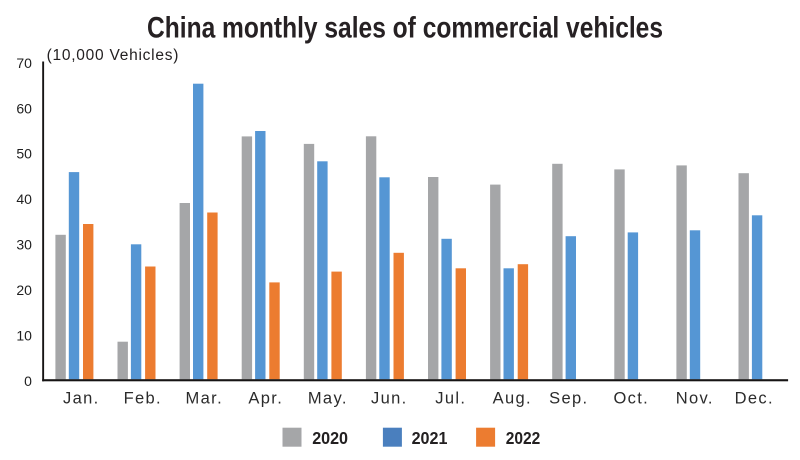 The width and height of the screenshot is (800, 460). I want to click on svg-text: Feb., so click(143, 398).